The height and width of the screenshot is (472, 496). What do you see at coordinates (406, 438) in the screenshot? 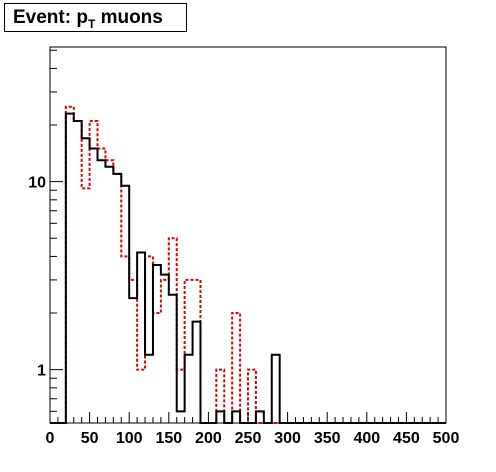
I see `x-tick-label: 450` at bounding box center [406, 438].